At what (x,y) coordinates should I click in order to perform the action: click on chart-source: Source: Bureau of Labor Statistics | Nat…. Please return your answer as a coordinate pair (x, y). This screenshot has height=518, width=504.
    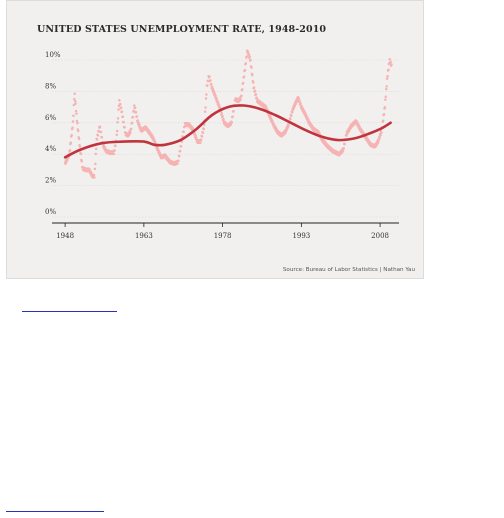
    Looking at the image, I should click on (349, 270).